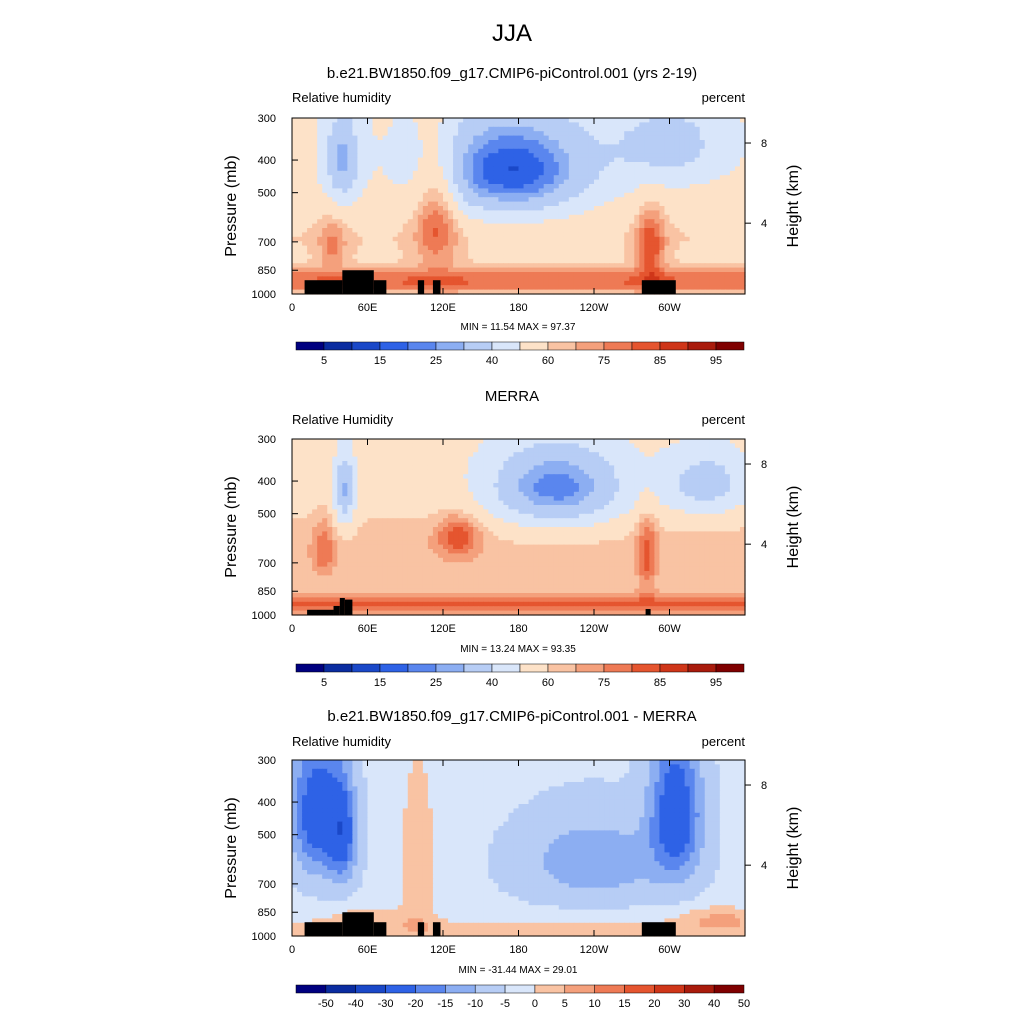  What do you see at coordinates (324, 361) in the screenshot?
I see `colorbar-label: 5` at bounding box center [324, 361].